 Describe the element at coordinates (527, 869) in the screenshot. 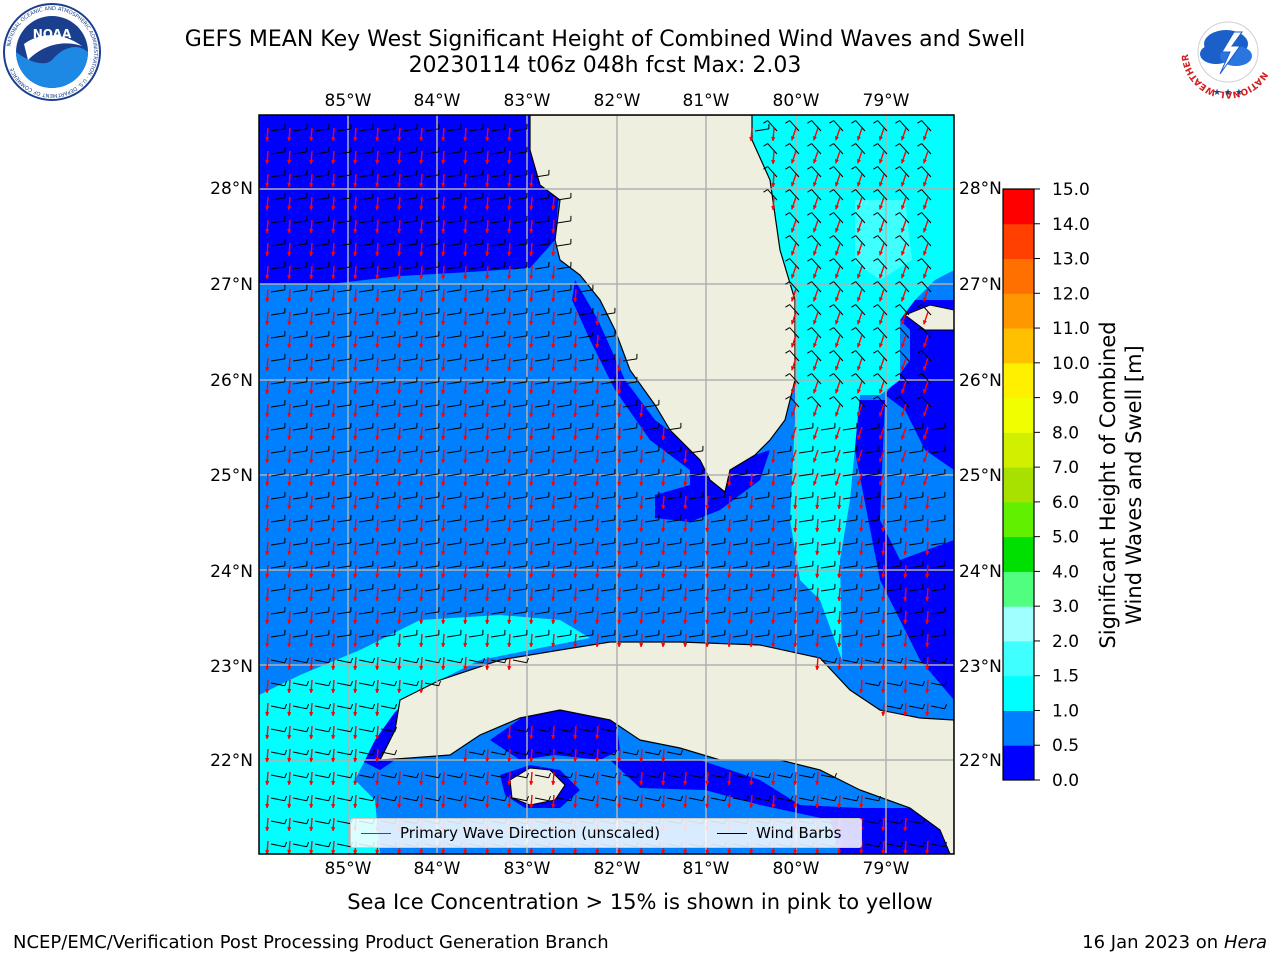

I see `lon-label-bottom: 83°W` at that location.